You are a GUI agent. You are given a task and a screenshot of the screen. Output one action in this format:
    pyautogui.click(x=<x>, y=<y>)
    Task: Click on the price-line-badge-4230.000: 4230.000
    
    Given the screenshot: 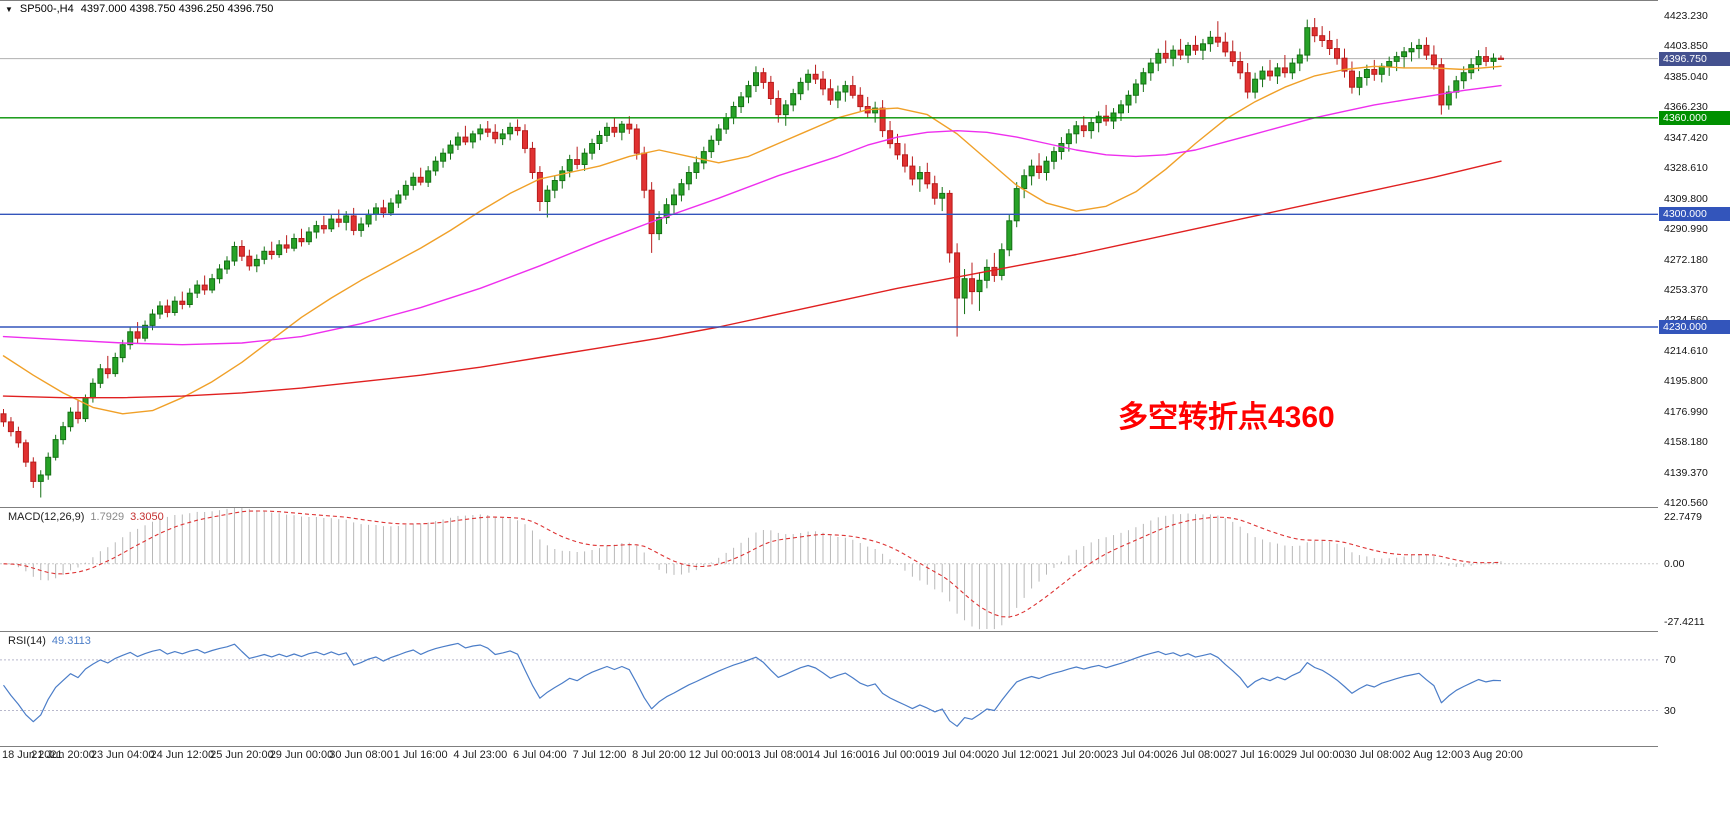 What is the action you would take?
    pyautogui.click(x=1694, y=326)
    